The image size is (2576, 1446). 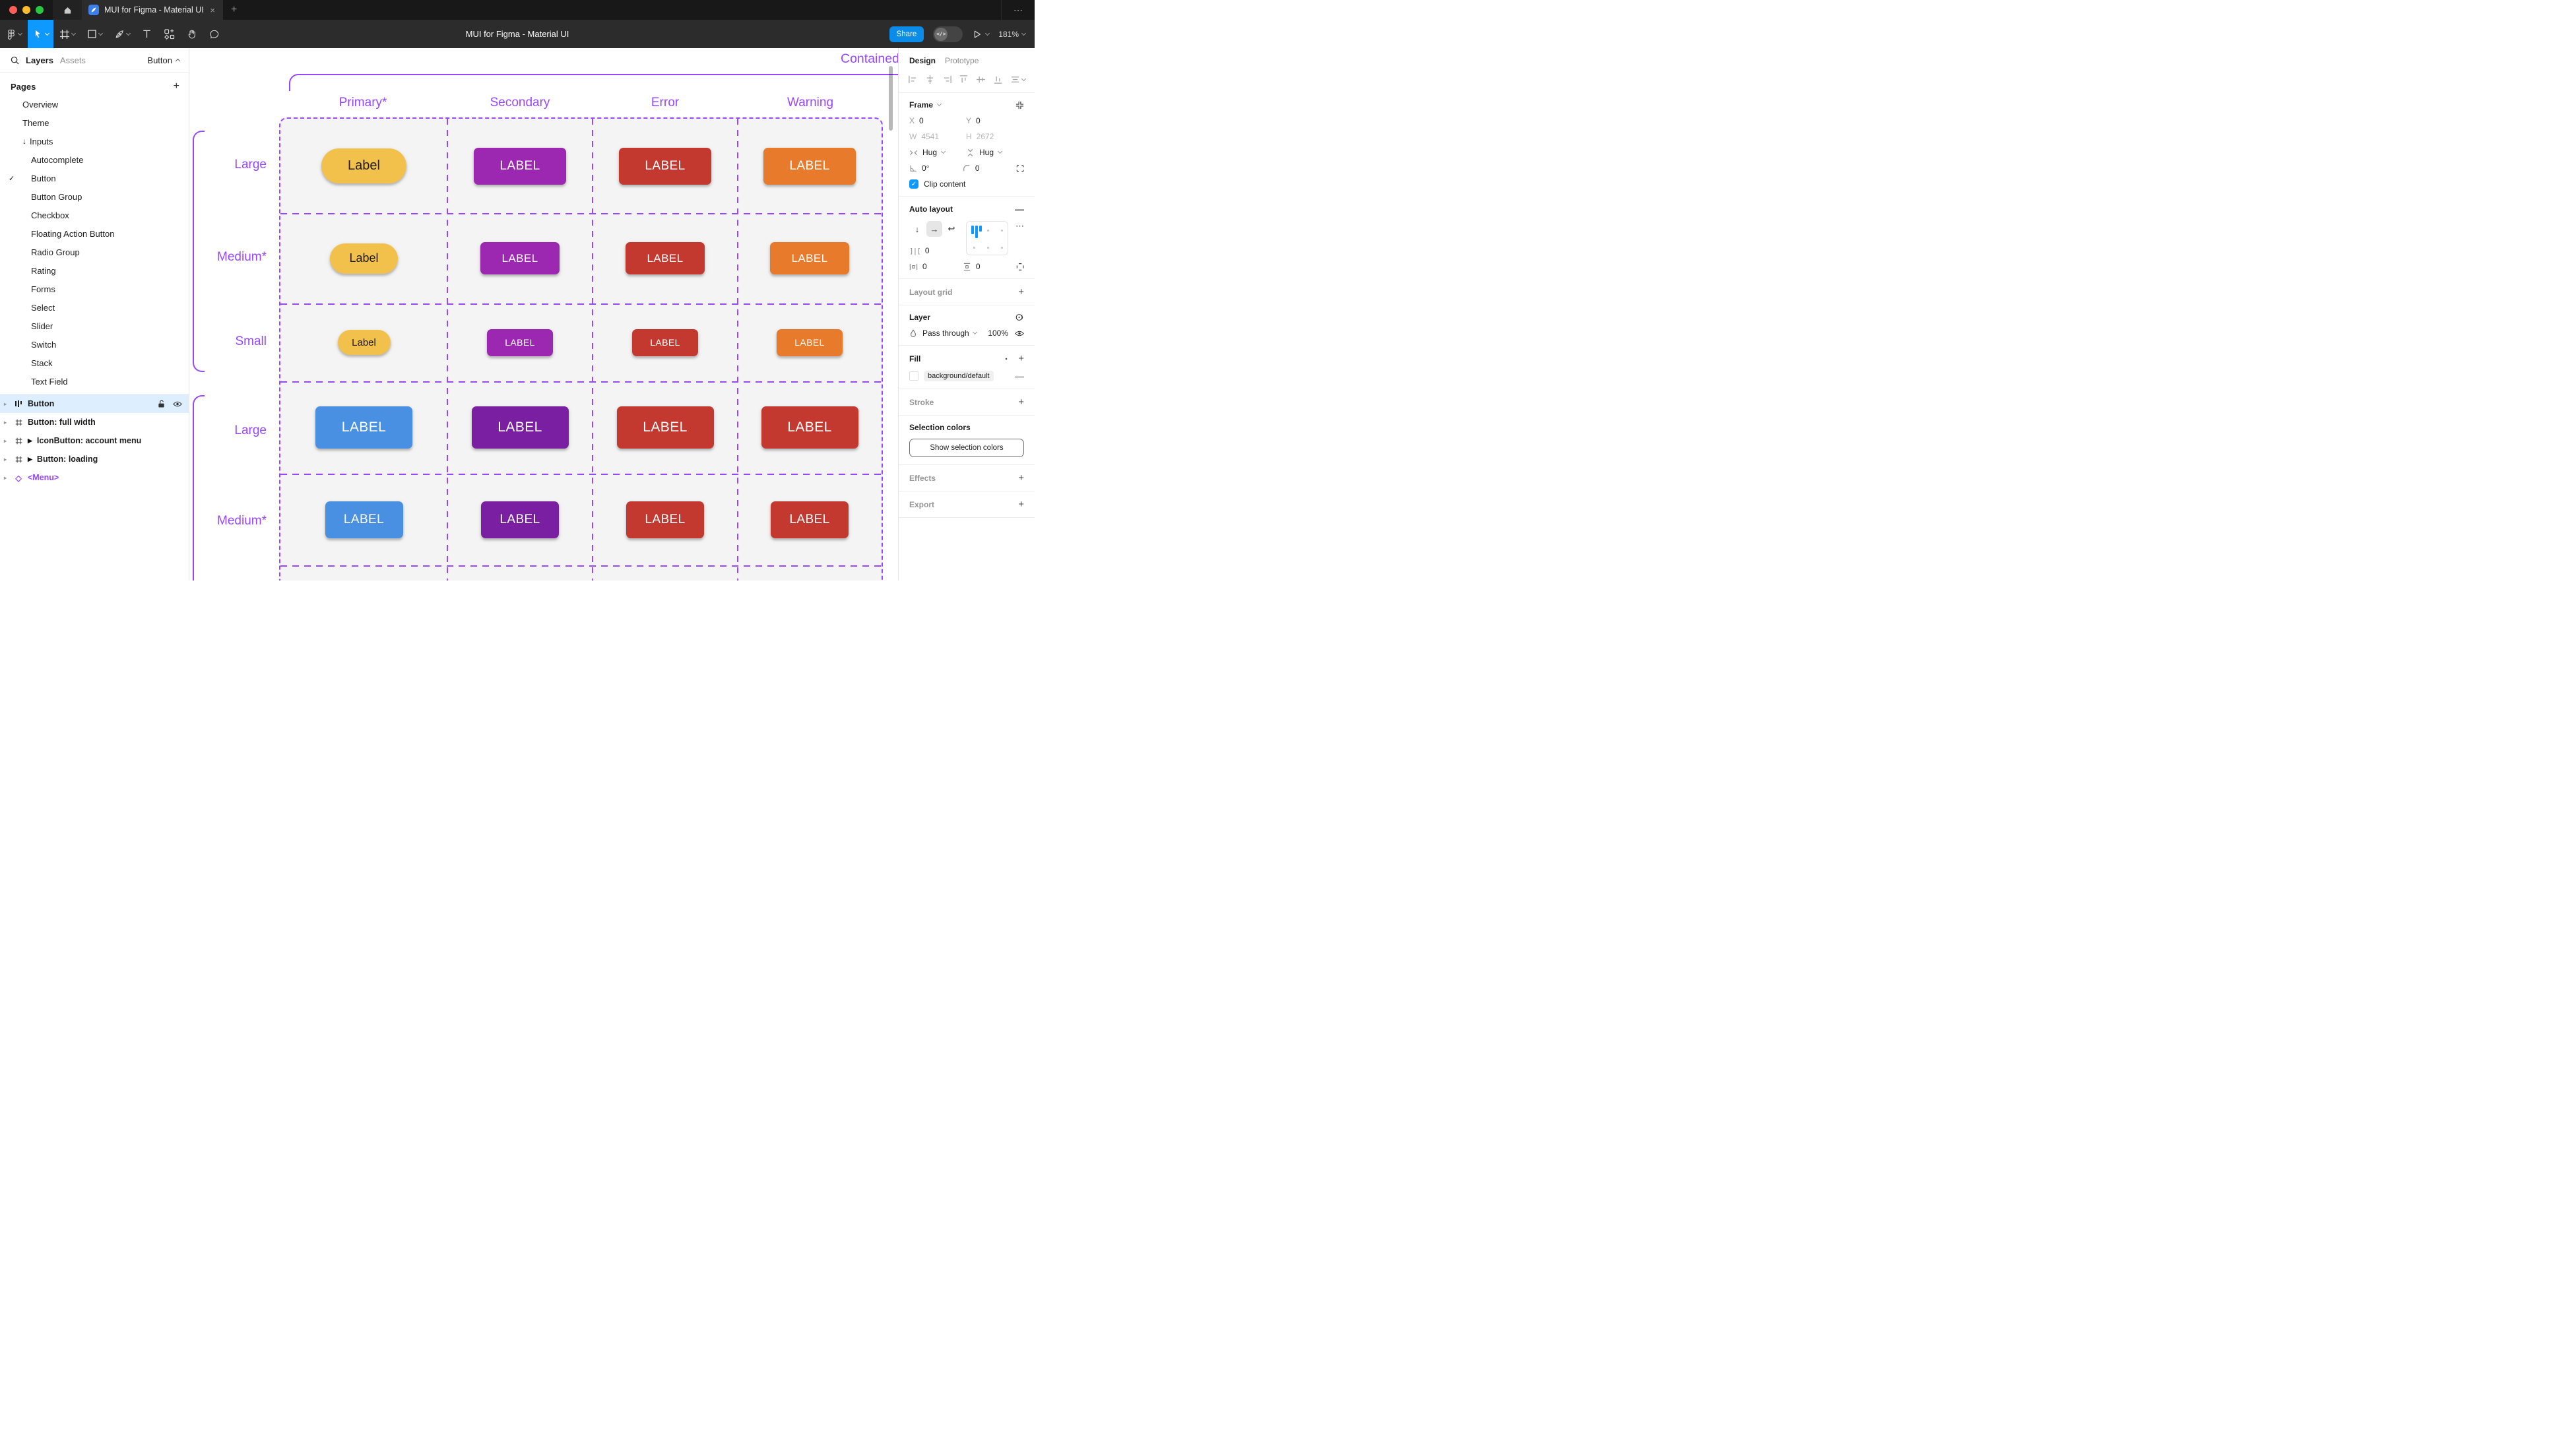 I want to click on button-error-large: LABEL, so click(x=665, y=166).